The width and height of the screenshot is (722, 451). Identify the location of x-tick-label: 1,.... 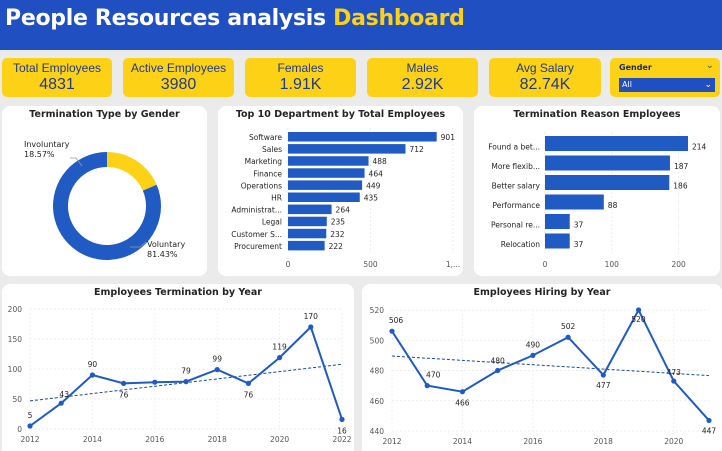
(453, 264).